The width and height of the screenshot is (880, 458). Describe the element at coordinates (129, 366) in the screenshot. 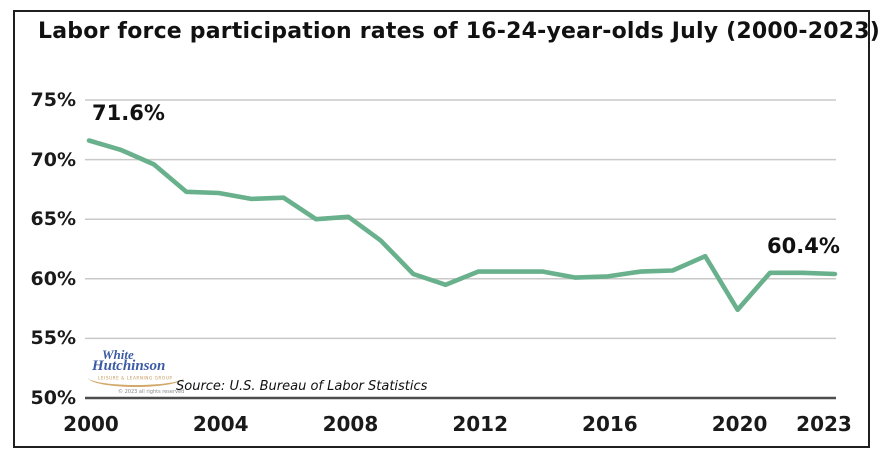

I see `logo-word-hutchinson: Hutchinson` at that location.